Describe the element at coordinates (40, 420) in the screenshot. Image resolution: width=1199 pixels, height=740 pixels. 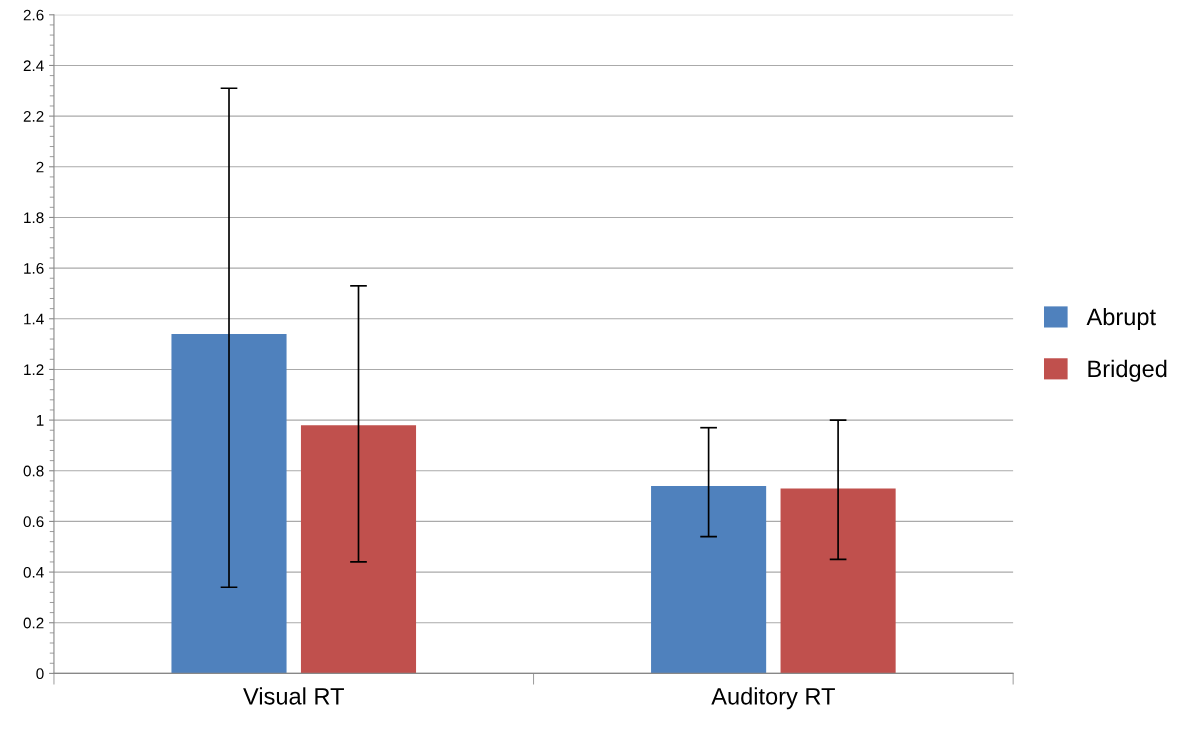
I see `y-tick-label: 1` at that location.